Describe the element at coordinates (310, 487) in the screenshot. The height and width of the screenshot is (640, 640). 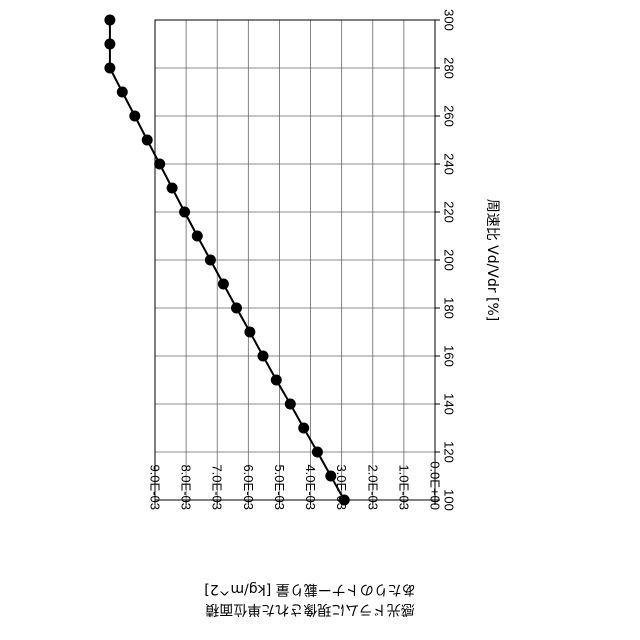
I see `y-tick-label: 4.0E-03` at that location.